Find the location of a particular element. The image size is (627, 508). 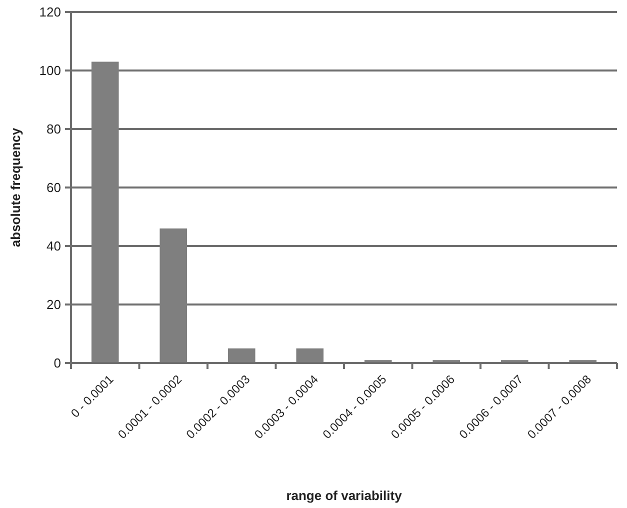

y-tick-label: 0 is located at coordinates (57, 363).